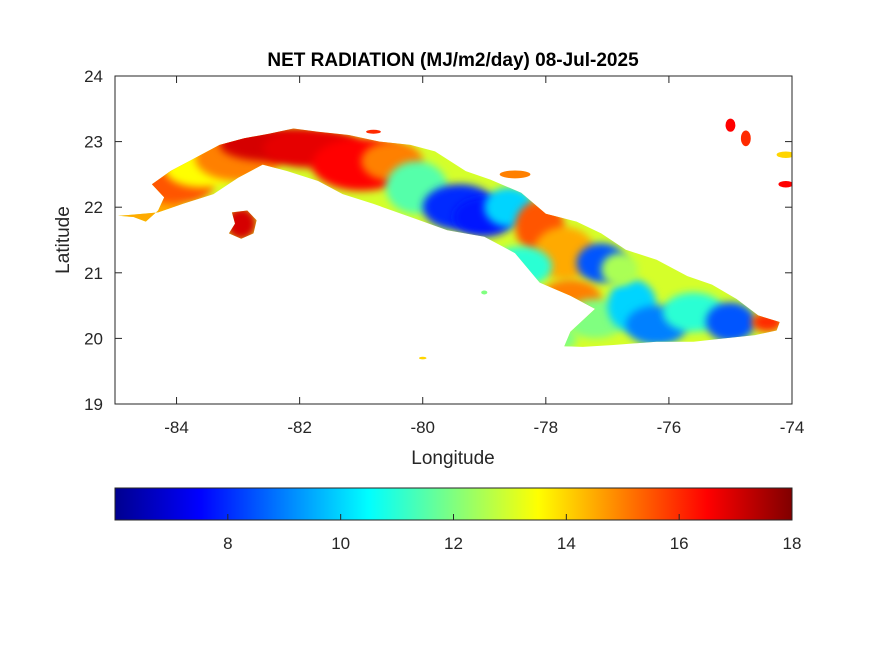 This screenshot has width=875, height=656. I want to click on x-tick-label: -78, so click(546, 427).